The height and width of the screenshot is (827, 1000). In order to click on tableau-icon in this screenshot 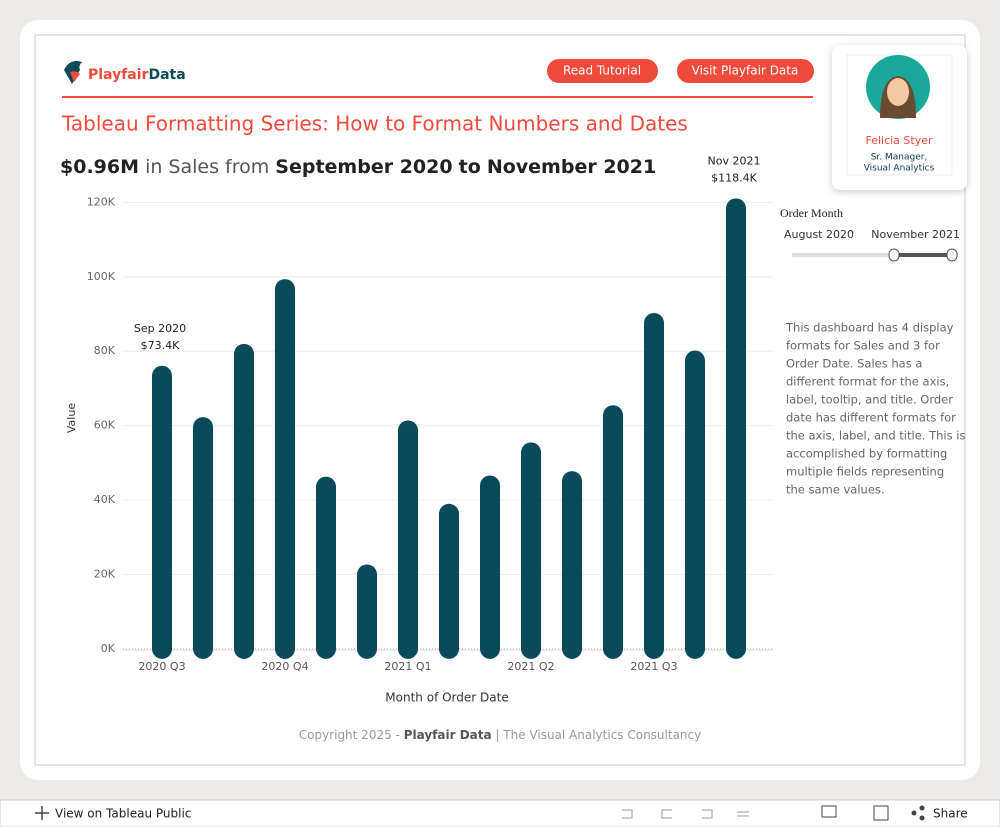, I will do `click(42, 813)`.